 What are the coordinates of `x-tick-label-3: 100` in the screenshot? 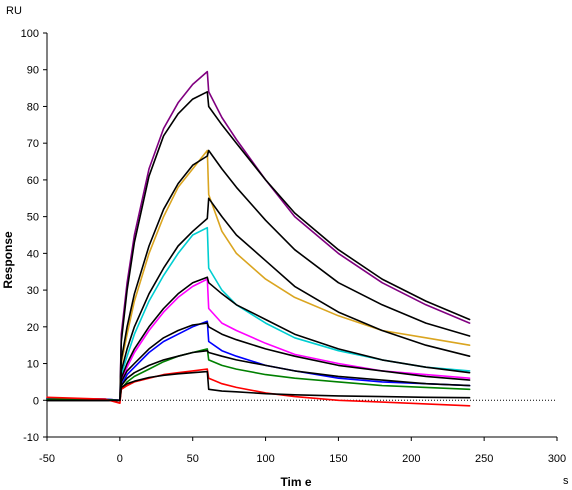 It's located at (265, 459).